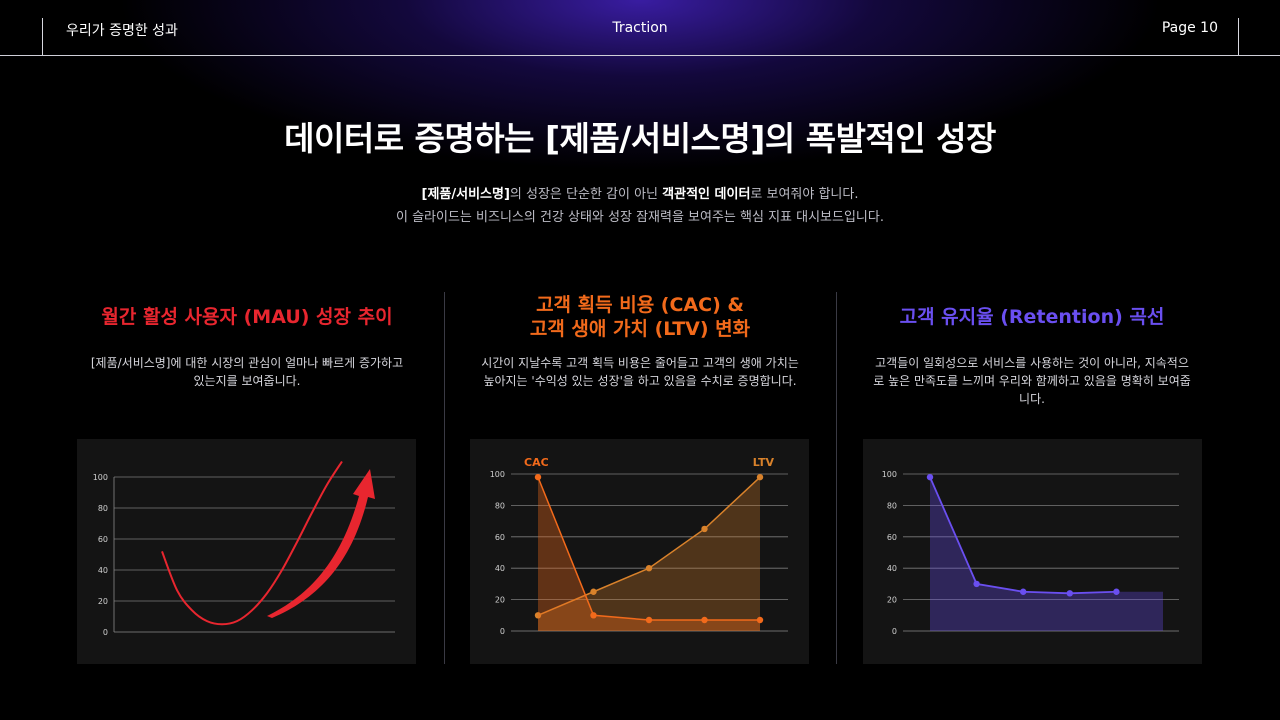 This screenshot has height=720, width=1280. What do you see at coordinates (1046, 554) in the screenshot?
I see `retention-area` at bounding box center [1046, 554].